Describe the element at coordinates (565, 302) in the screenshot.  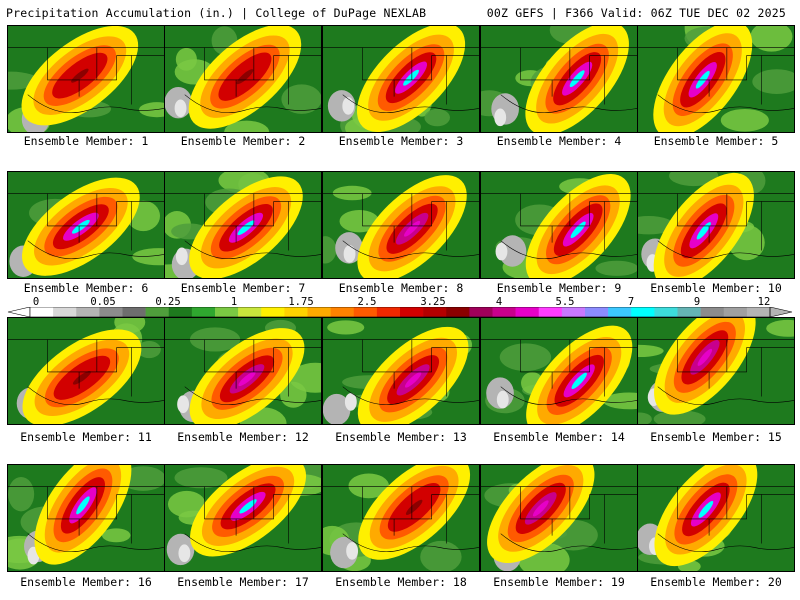
I see `colorbar-tick-label: 5.5` at that location.